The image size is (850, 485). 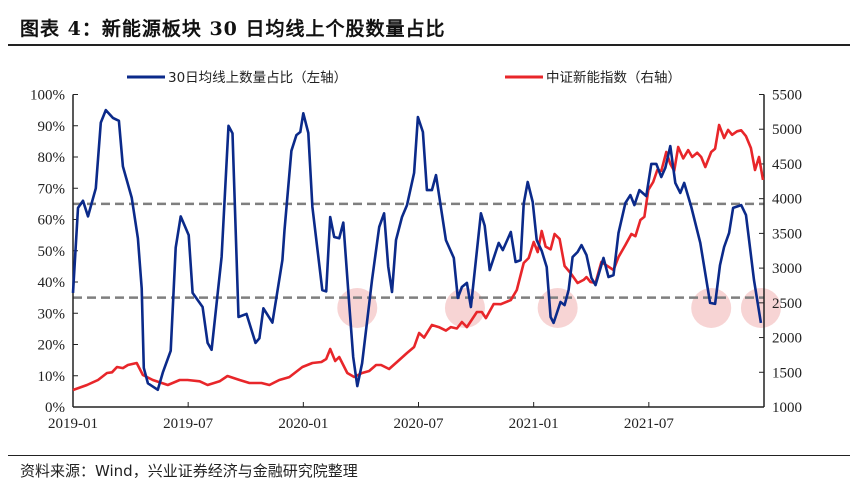 I want to click on y-left-tick-label: 0%, so click(x=55, y=408).